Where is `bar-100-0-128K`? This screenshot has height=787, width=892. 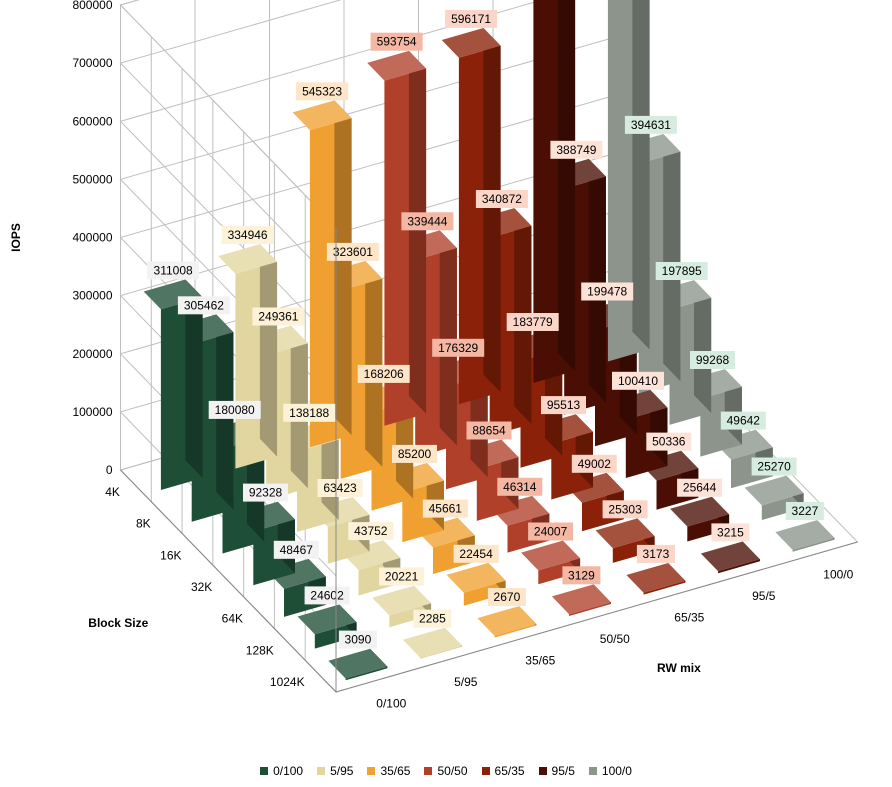 bar-100-0-128K is located at coordinates (774, 497).